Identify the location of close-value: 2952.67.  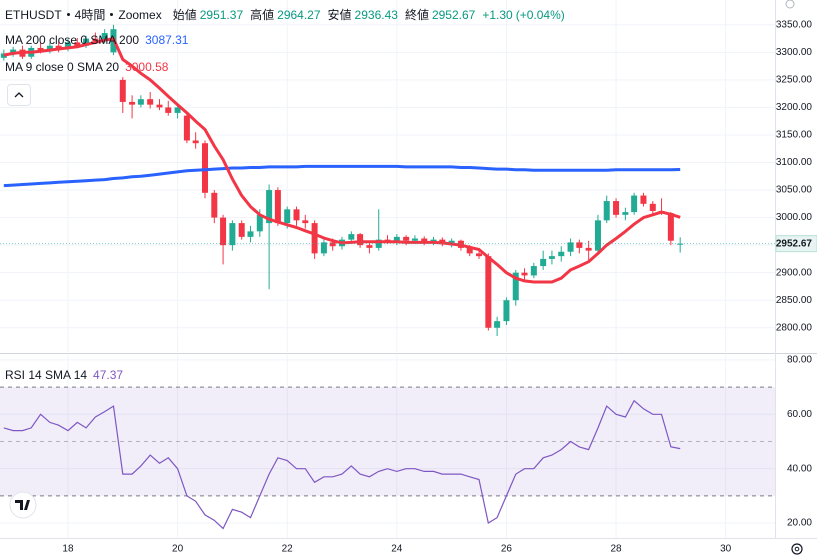
(453, 14).